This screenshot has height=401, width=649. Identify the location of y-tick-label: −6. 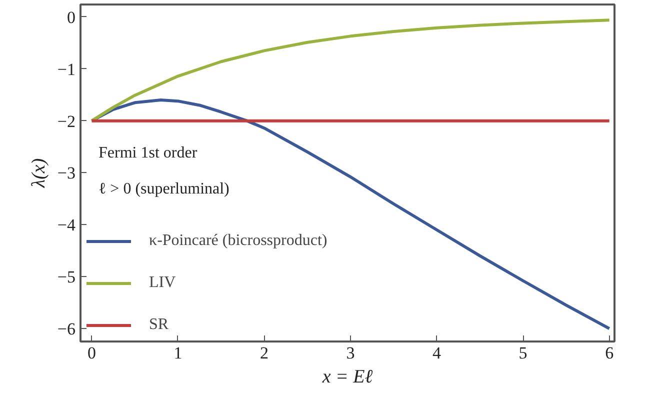
(66, 329).